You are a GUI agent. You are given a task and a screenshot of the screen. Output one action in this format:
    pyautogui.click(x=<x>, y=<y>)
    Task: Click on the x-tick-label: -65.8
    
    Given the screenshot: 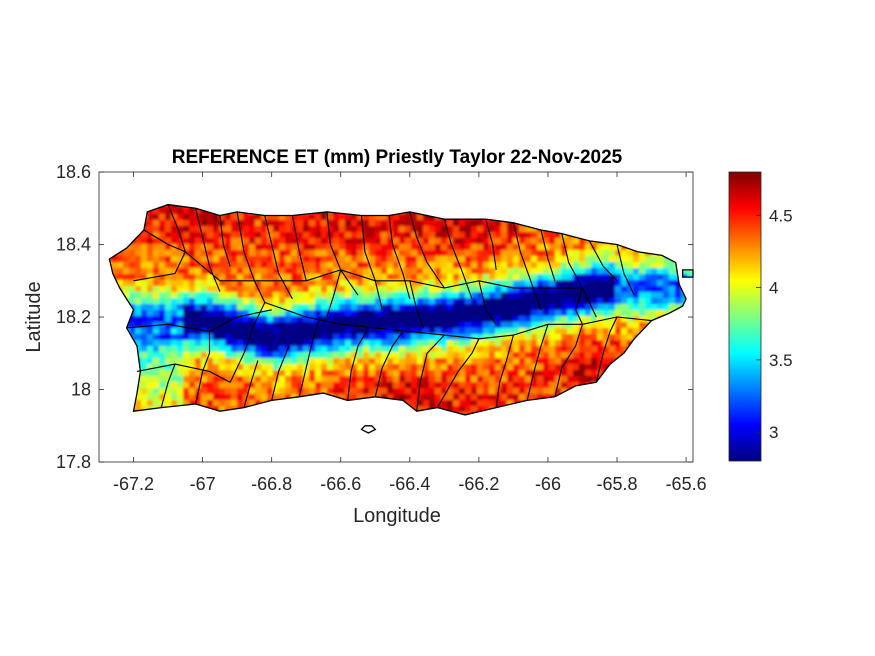 What is the action you would take?
    pyautogui.click(x=617, y=484)
    